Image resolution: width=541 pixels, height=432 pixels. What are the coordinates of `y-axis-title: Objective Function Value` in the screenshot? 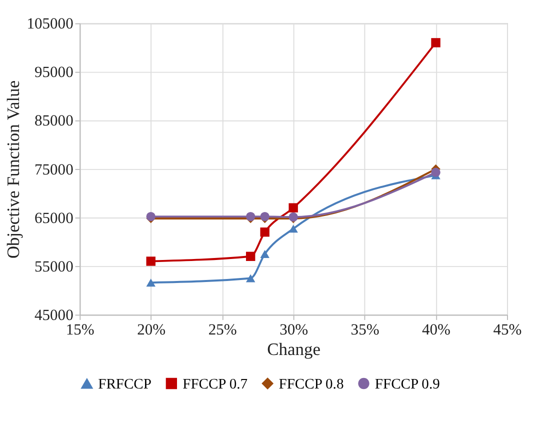 It's located at (12, 169).